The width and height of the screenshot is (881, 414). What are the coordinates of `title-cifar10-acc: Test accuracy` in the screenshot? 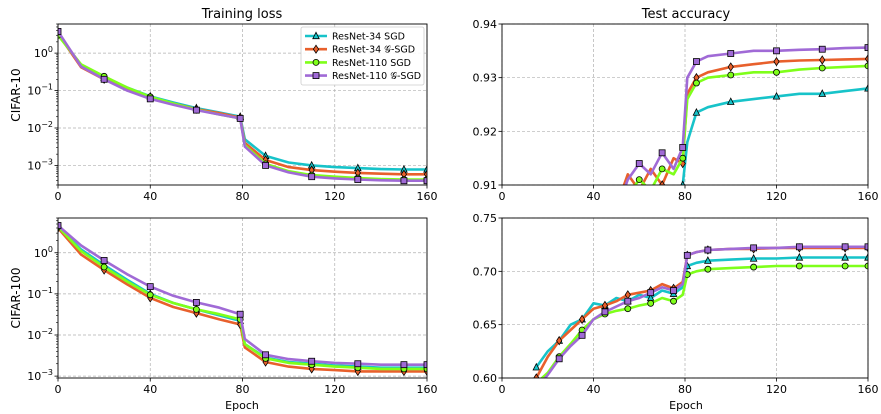 It's located at (686, 14).